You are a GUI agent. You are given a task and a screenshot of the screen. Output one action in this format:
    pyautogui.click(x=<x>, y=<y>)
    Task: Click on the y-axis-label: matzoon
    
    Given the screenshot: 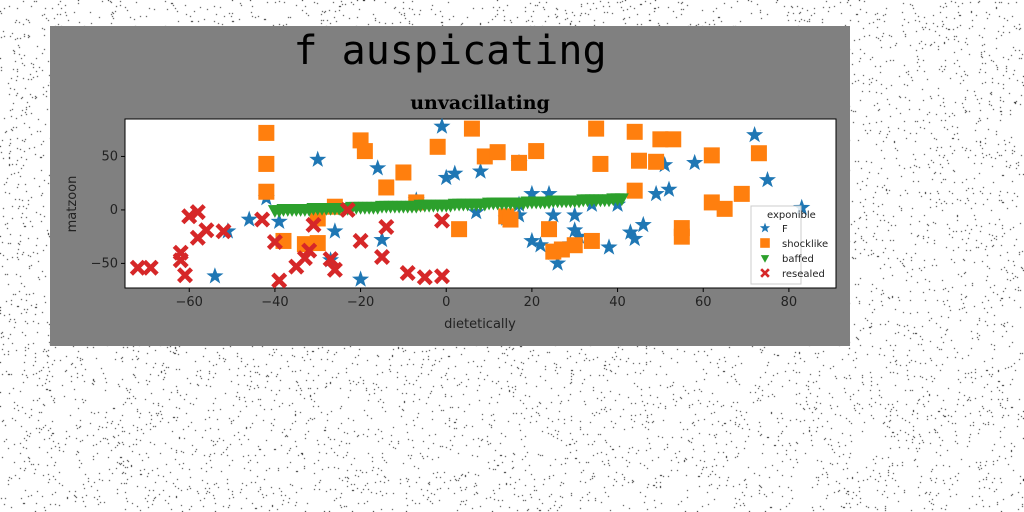 What is the action you would take?
    pyautogui.click(x=72, y=204)
    